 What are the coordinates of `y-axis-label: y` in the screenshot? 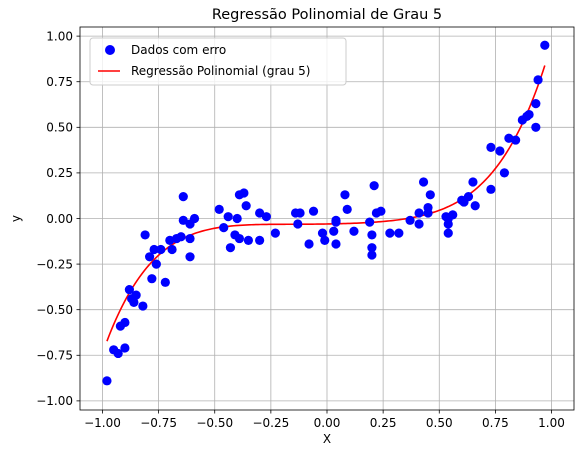 It's located at (16, 218).